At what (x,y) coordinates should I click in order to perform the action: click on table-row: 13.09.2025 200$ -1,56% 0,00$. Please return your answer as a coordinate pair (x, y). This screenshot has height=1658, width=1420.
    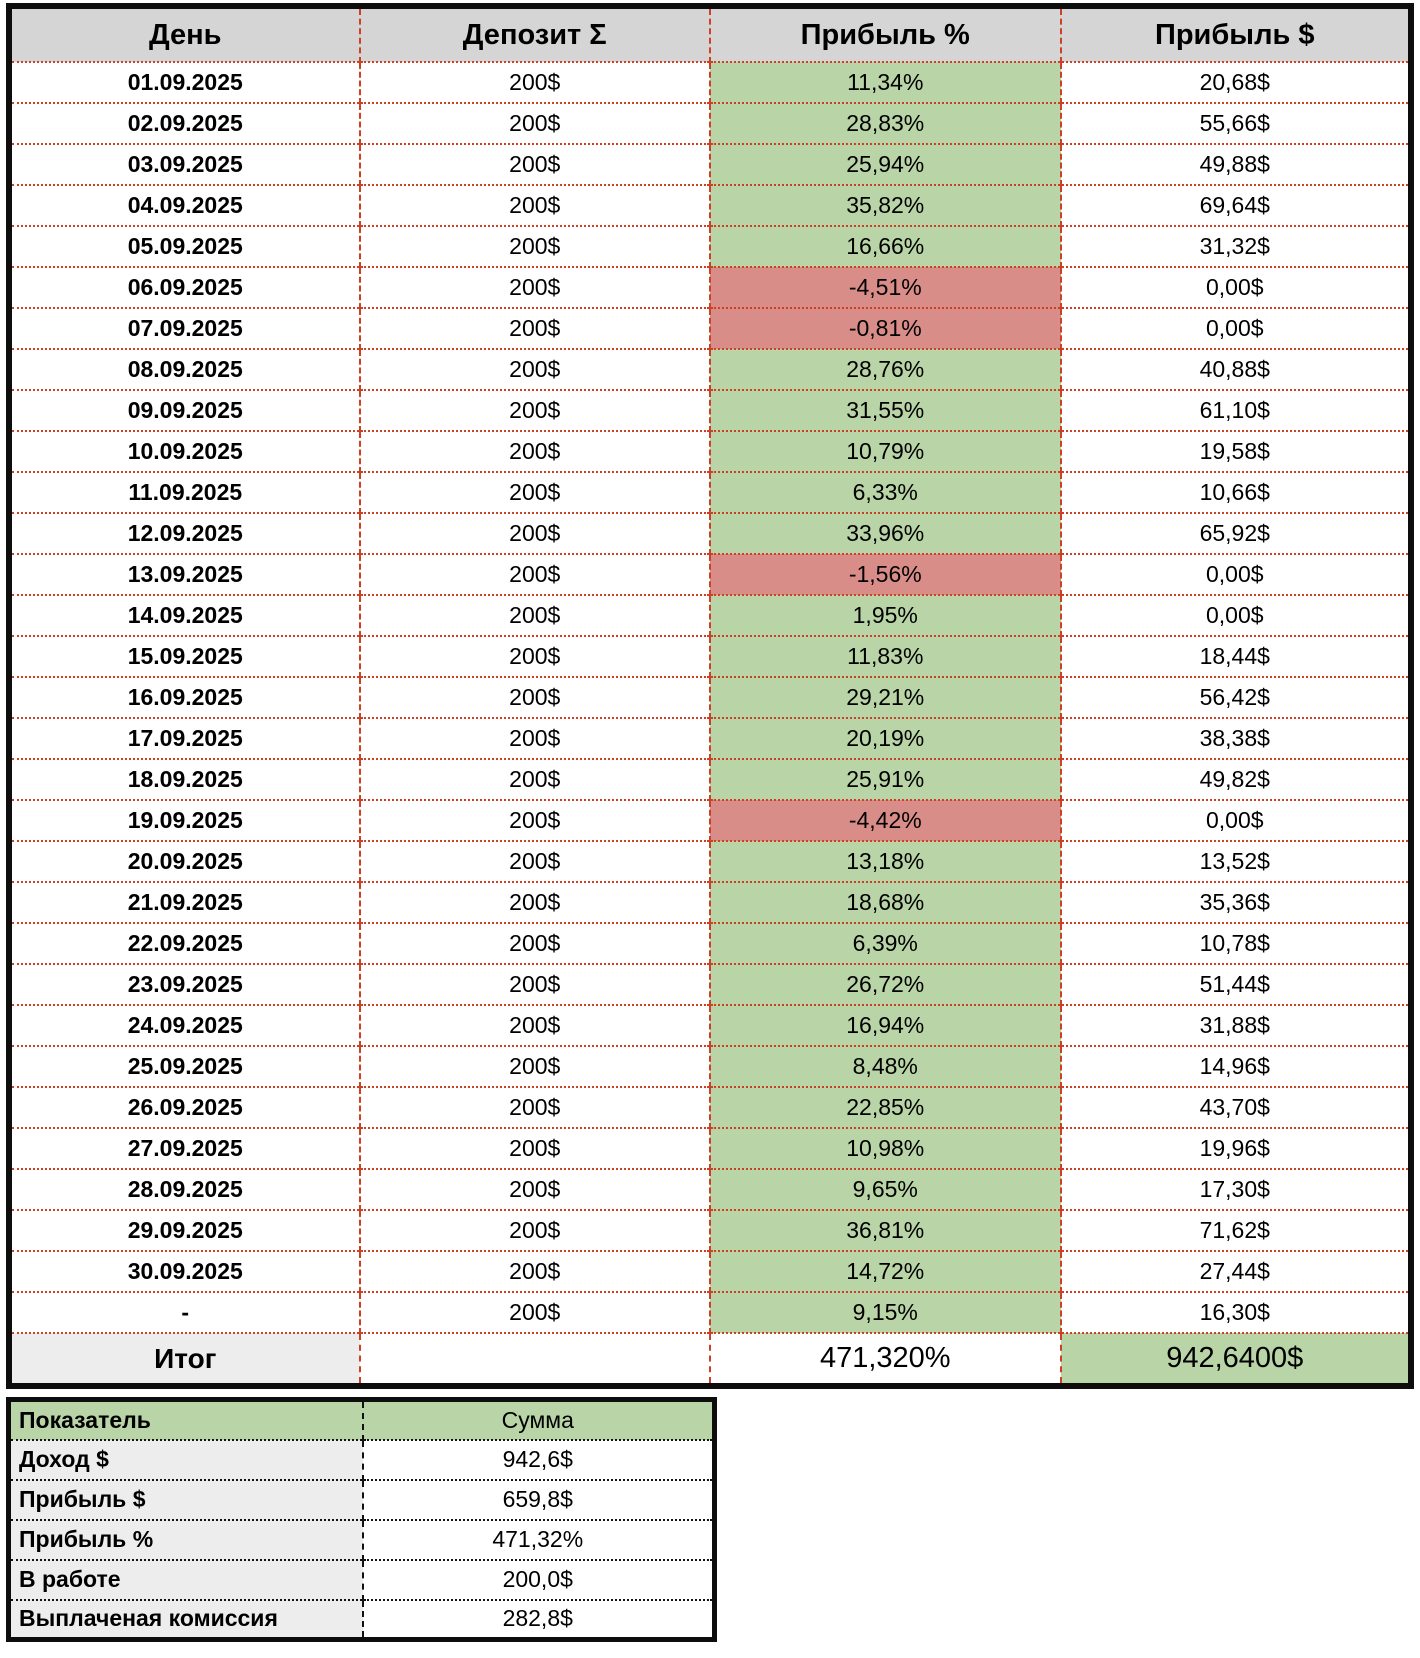
    Looking at the image, I should click on (710, 575).